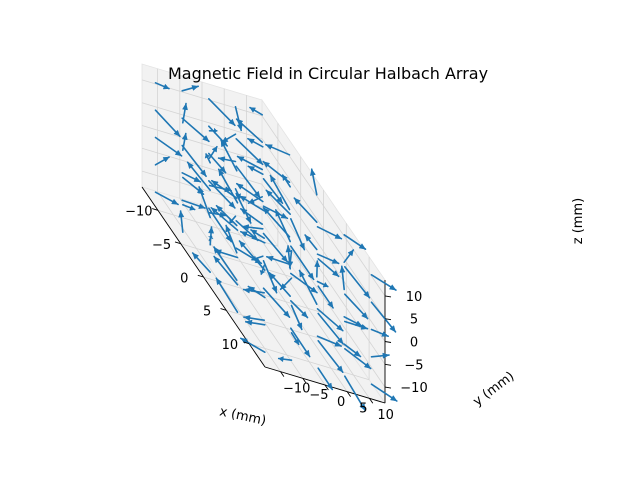  Describe the element at coordinates (414, 343) in the screenshot. I see `z-tick-label: 0` at that location.